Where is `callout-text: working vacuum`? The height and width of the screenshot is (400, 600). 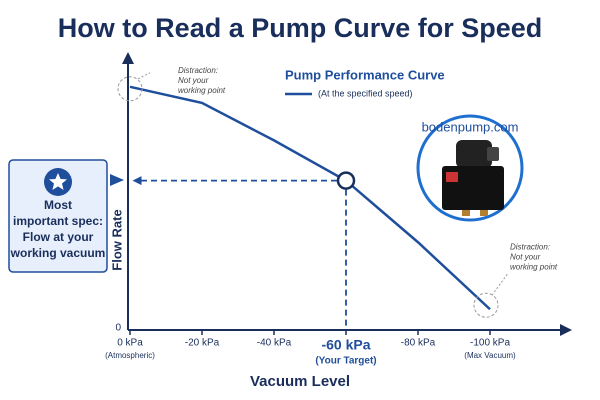 callout-text: working vacuum is located at coordinates (58, 253).